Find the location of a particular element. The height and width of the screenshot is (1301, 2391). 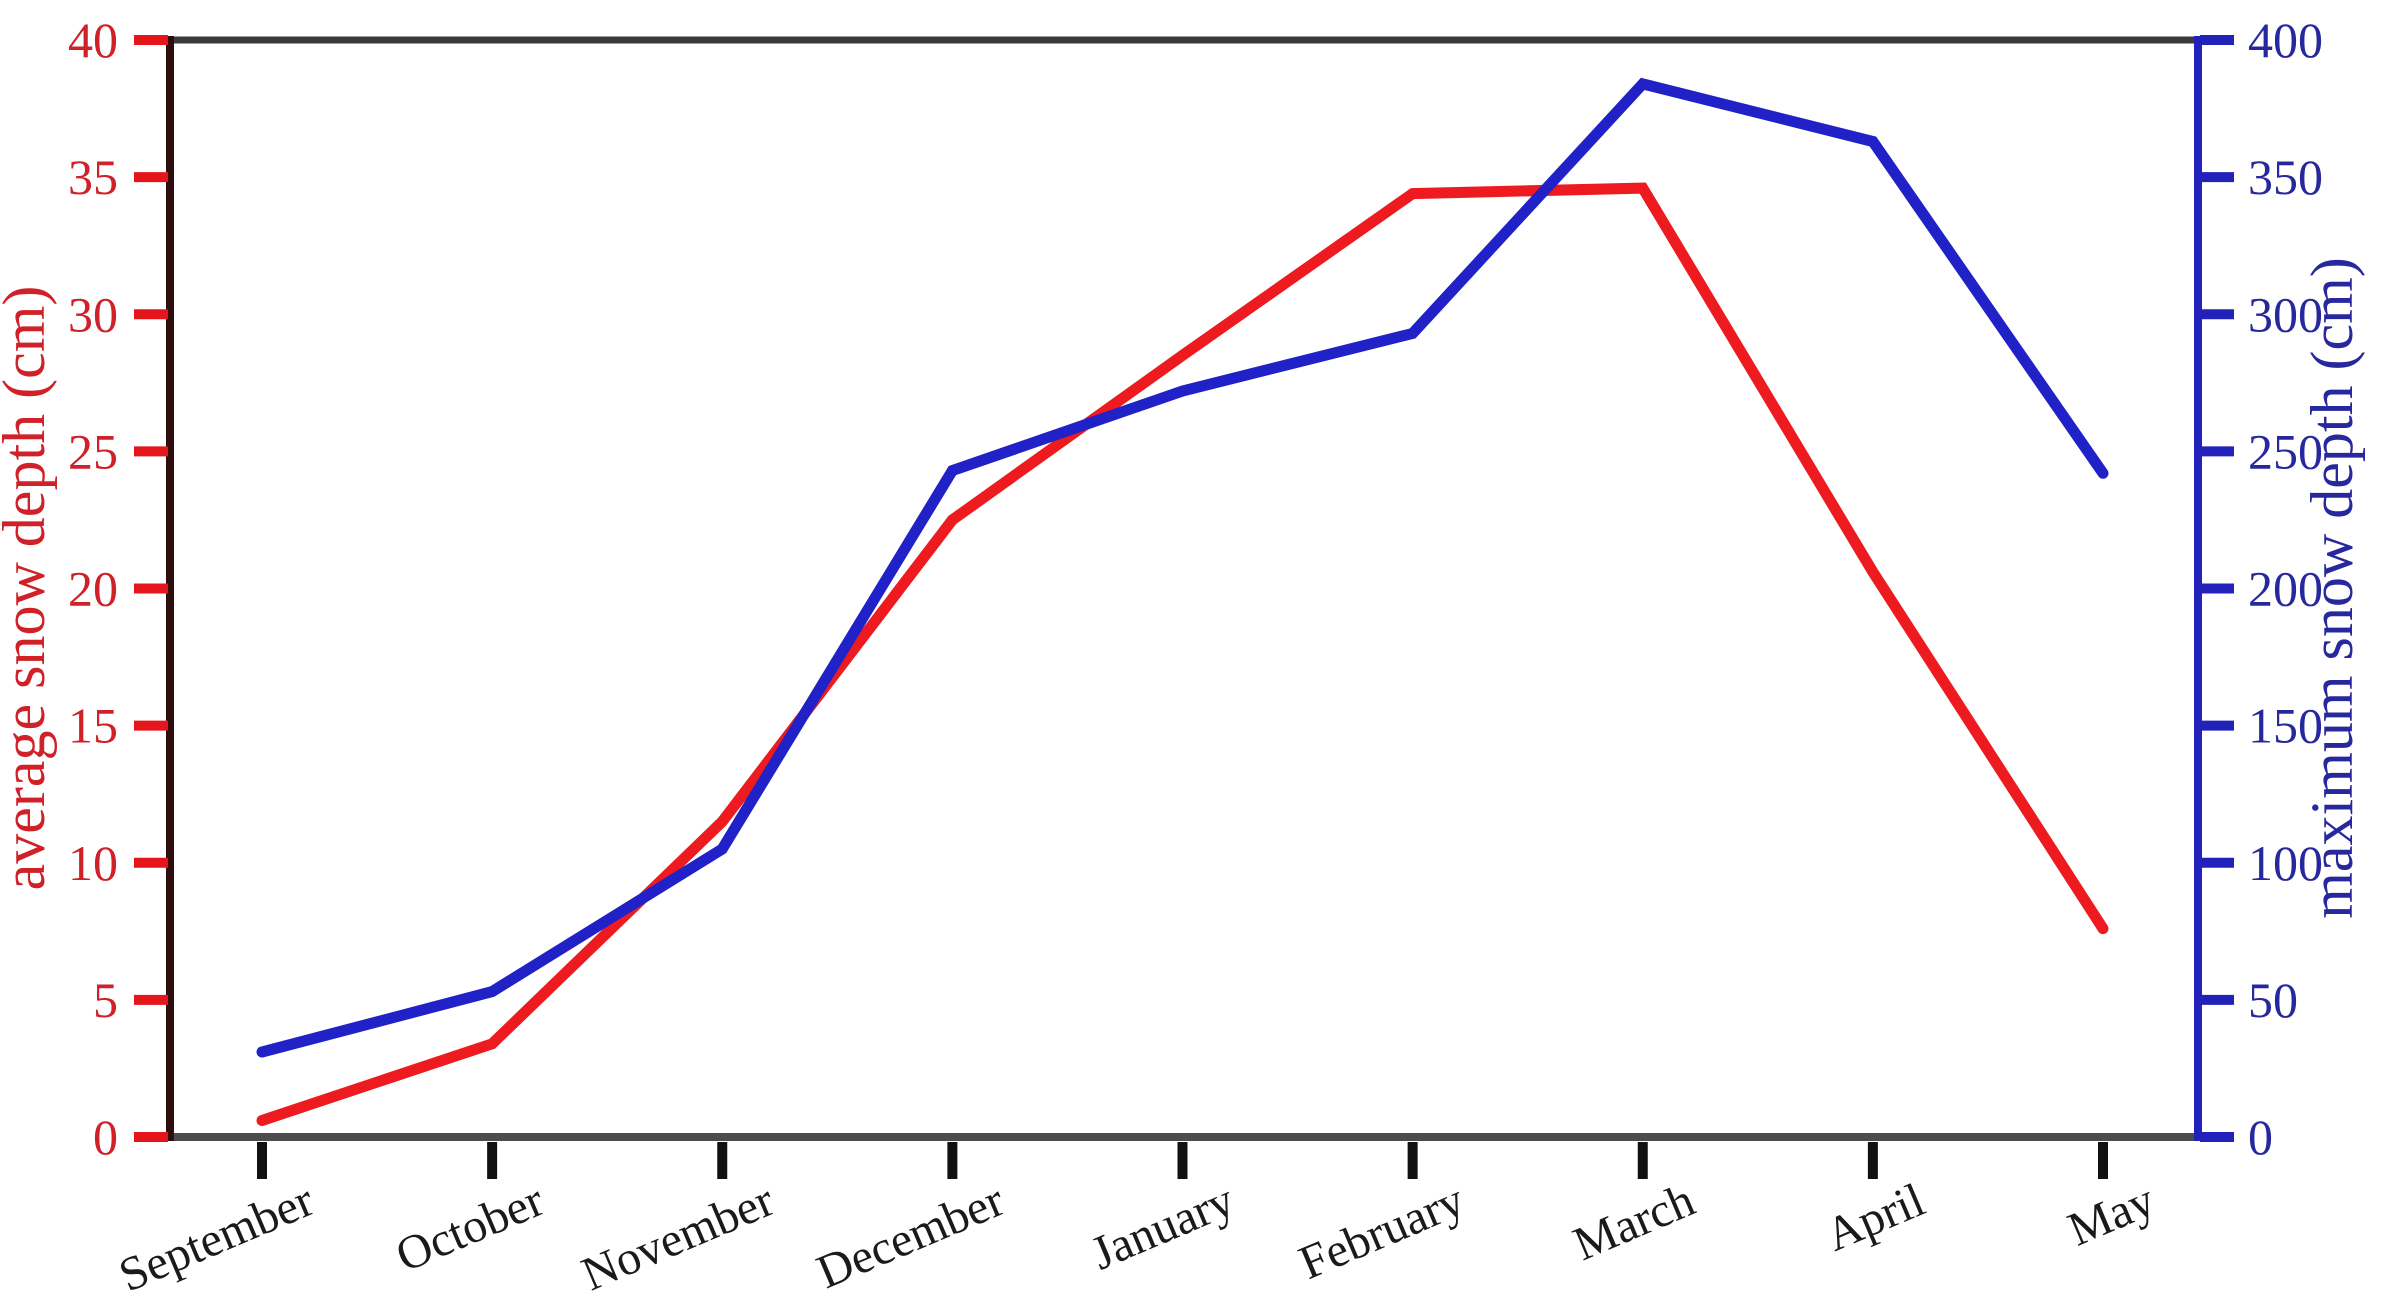

right-axis-tick-label: 250 is located at coordinates (2285, 451).